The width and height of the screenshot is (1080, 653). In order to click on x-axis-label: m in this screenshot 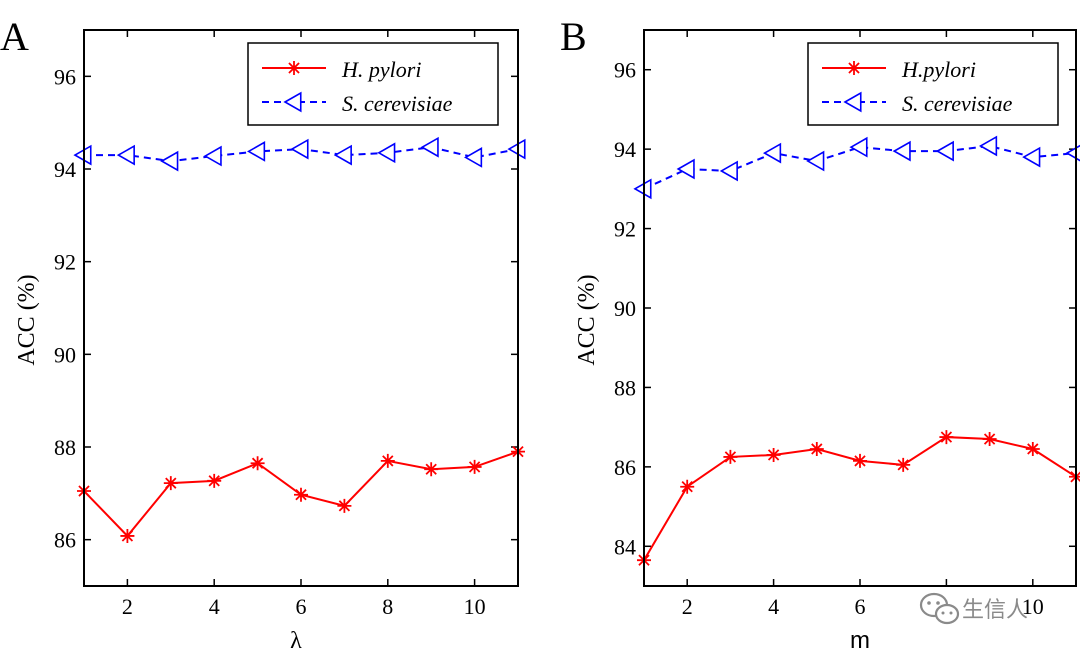, I will do `click(860, 640)`.